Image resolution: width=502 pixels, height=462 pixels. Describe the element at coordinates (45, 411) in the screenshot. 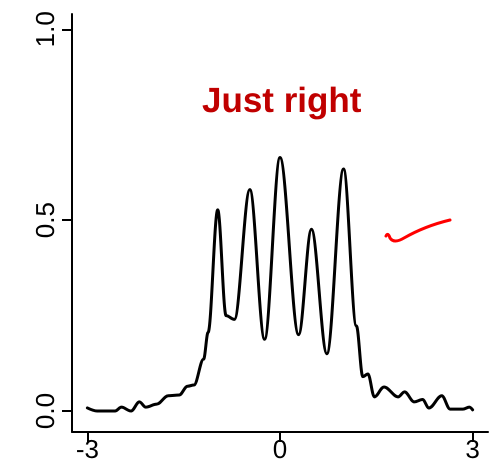

I see `y-tick-label: 0.0` at that location.